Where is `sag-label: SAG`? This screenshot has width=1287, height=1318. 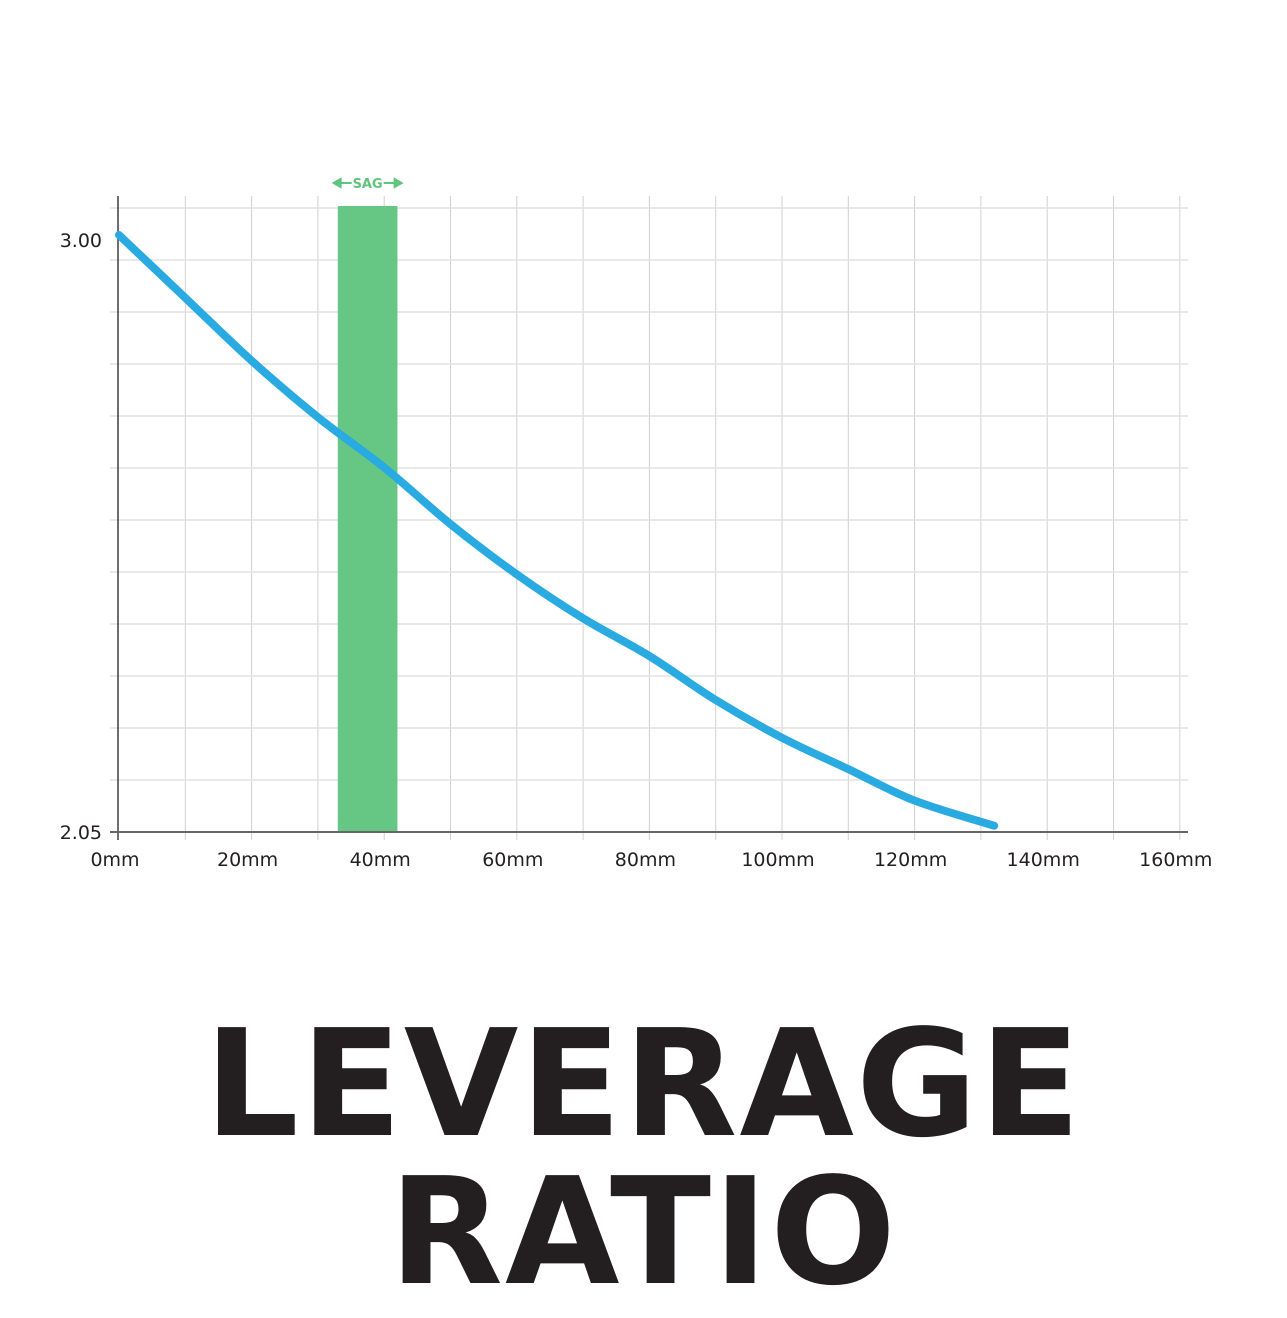 sag-label: SAG is located at coordinates (368, 184).